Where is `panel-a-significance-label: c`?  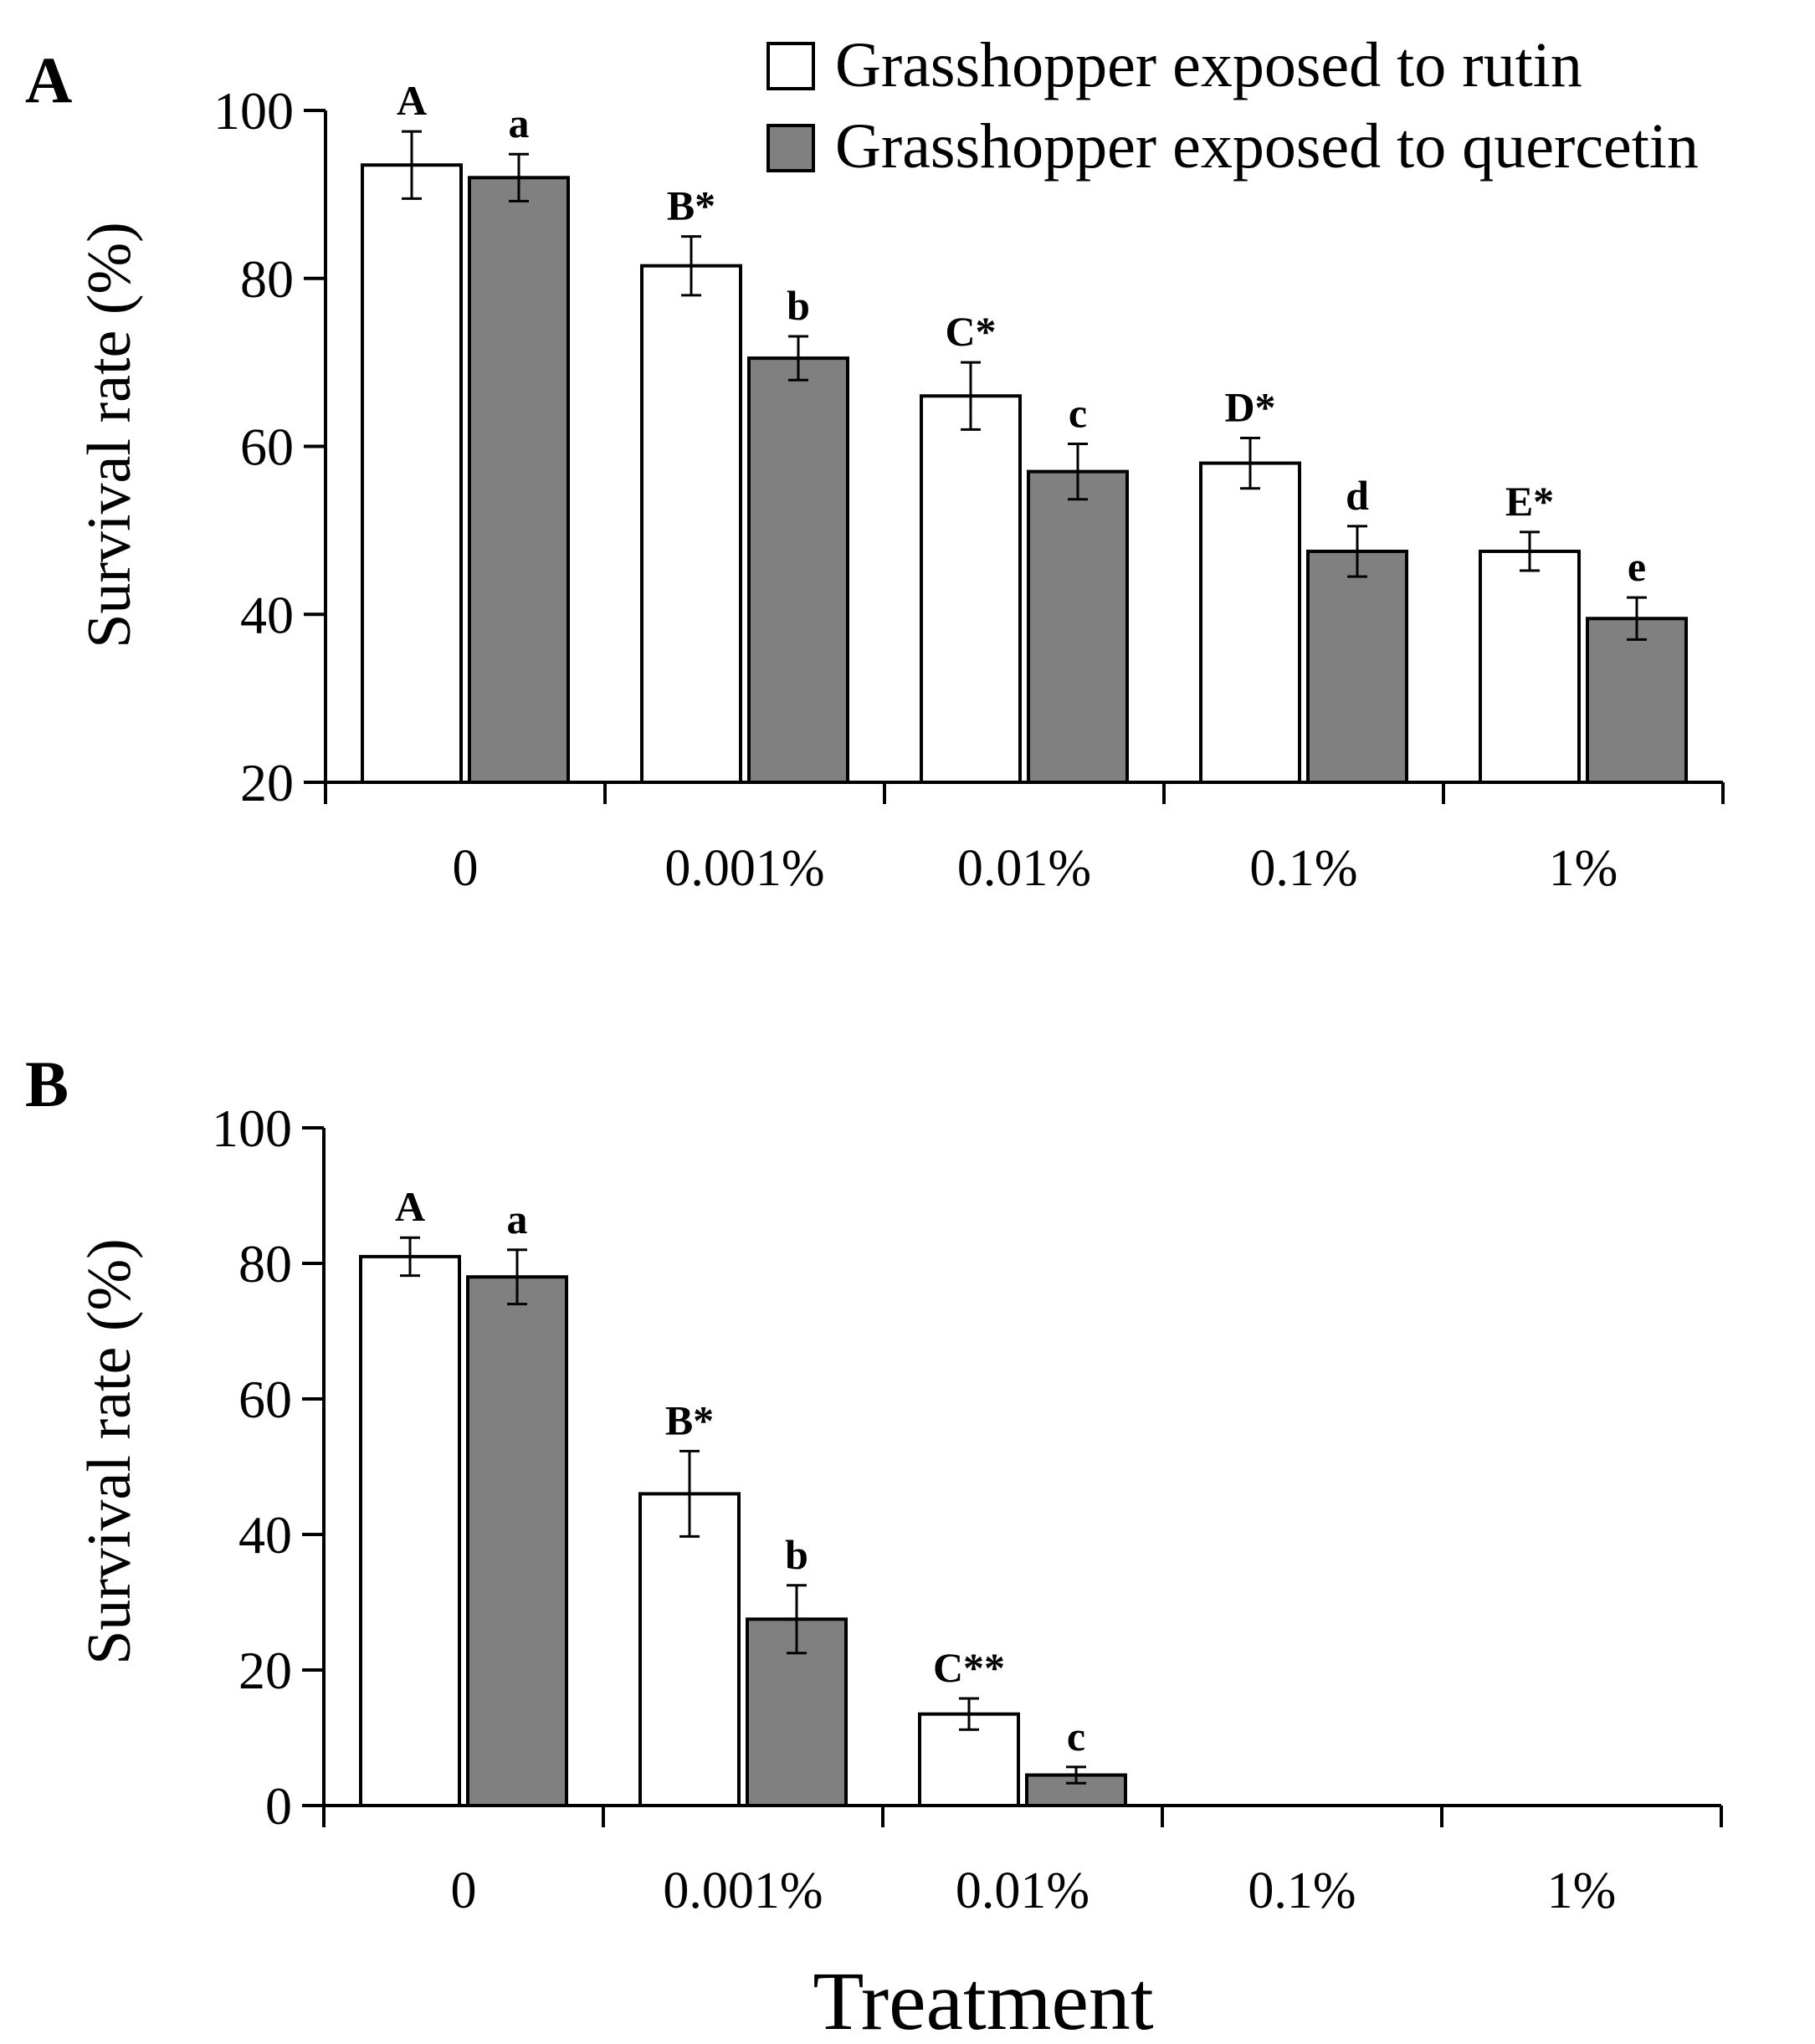
panel-a-significance-label: c is located at coordinates (1078, 412).